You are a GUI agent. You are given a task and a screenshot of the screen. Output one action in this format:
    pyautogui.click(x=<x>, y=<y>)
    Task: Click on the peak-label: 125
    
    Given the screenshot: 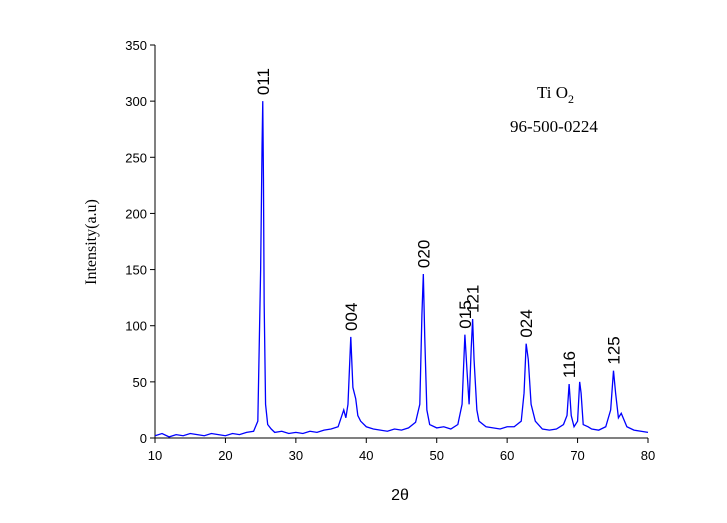 What is the action you would take?
    pyautogui.click(x=613, y=350)
    